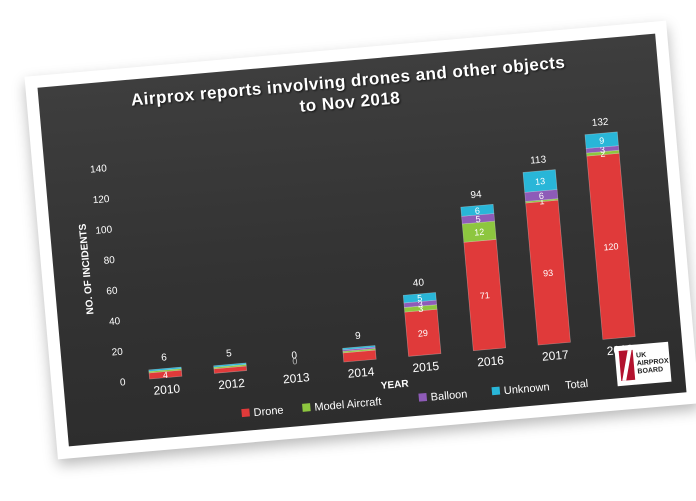 Image resolution: width=696 pixels, height=501 pixels. I want to click on y-tick-label: 140, so click(99, 169).